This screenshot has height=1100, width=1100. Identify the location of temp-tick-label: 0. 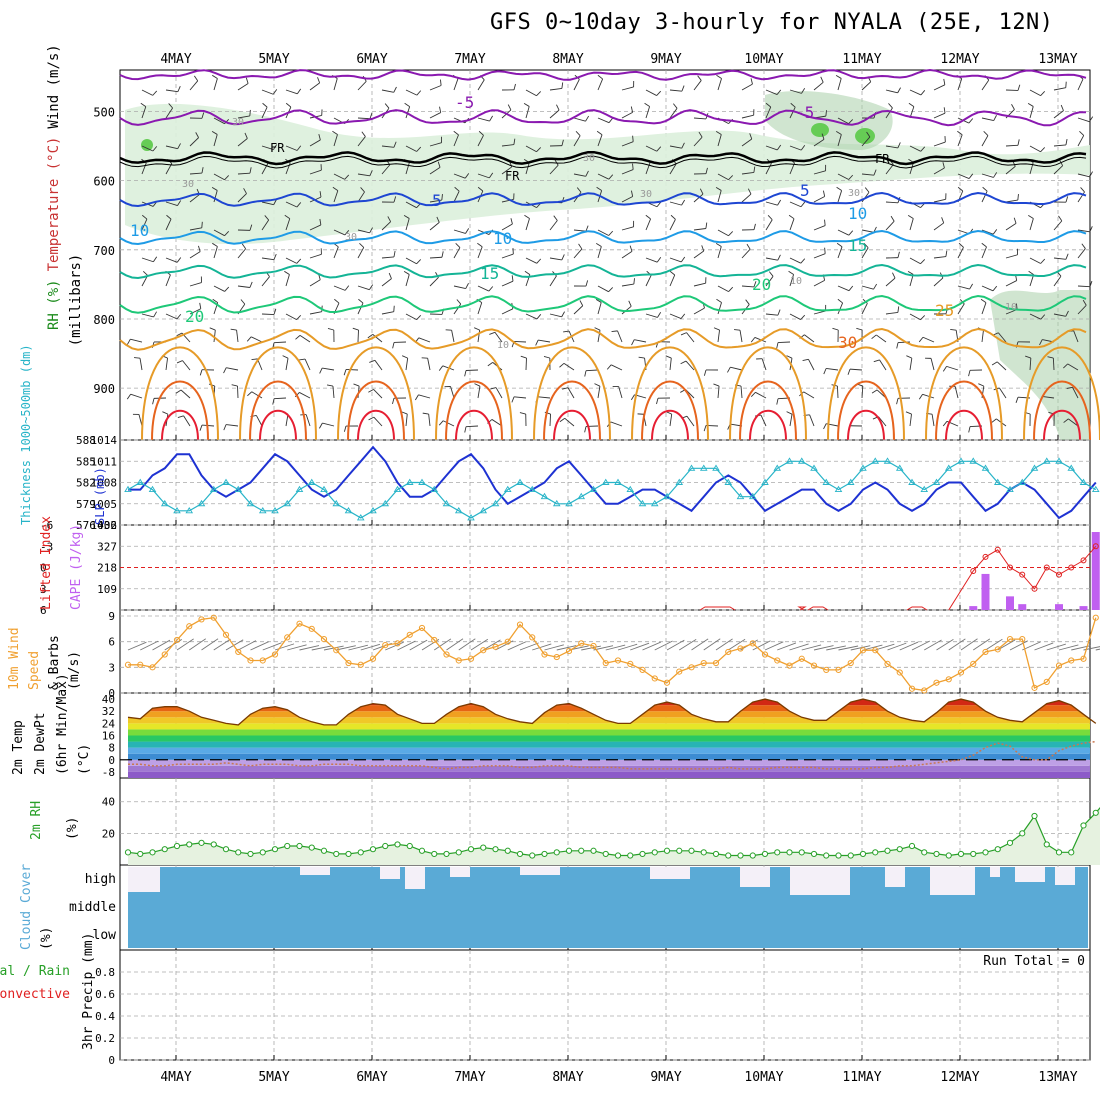
(111, 760).